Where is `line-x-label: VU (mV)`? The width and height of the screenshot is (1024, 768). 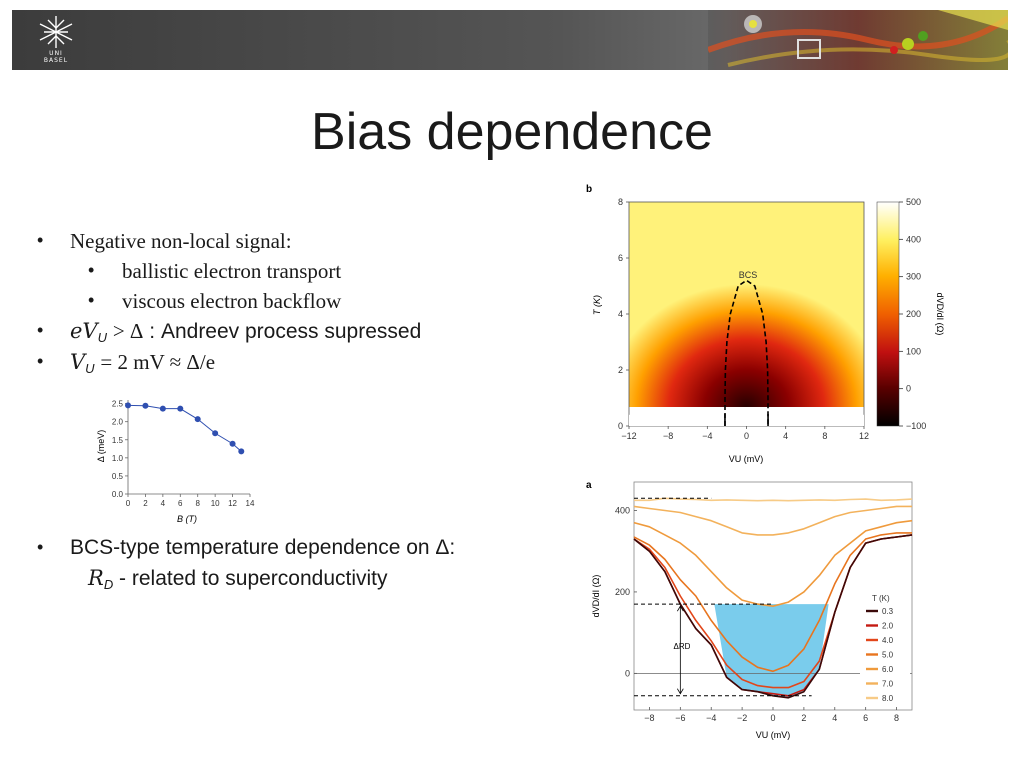
line-x-label: VU (mV) is located at coordinates (773, 735).